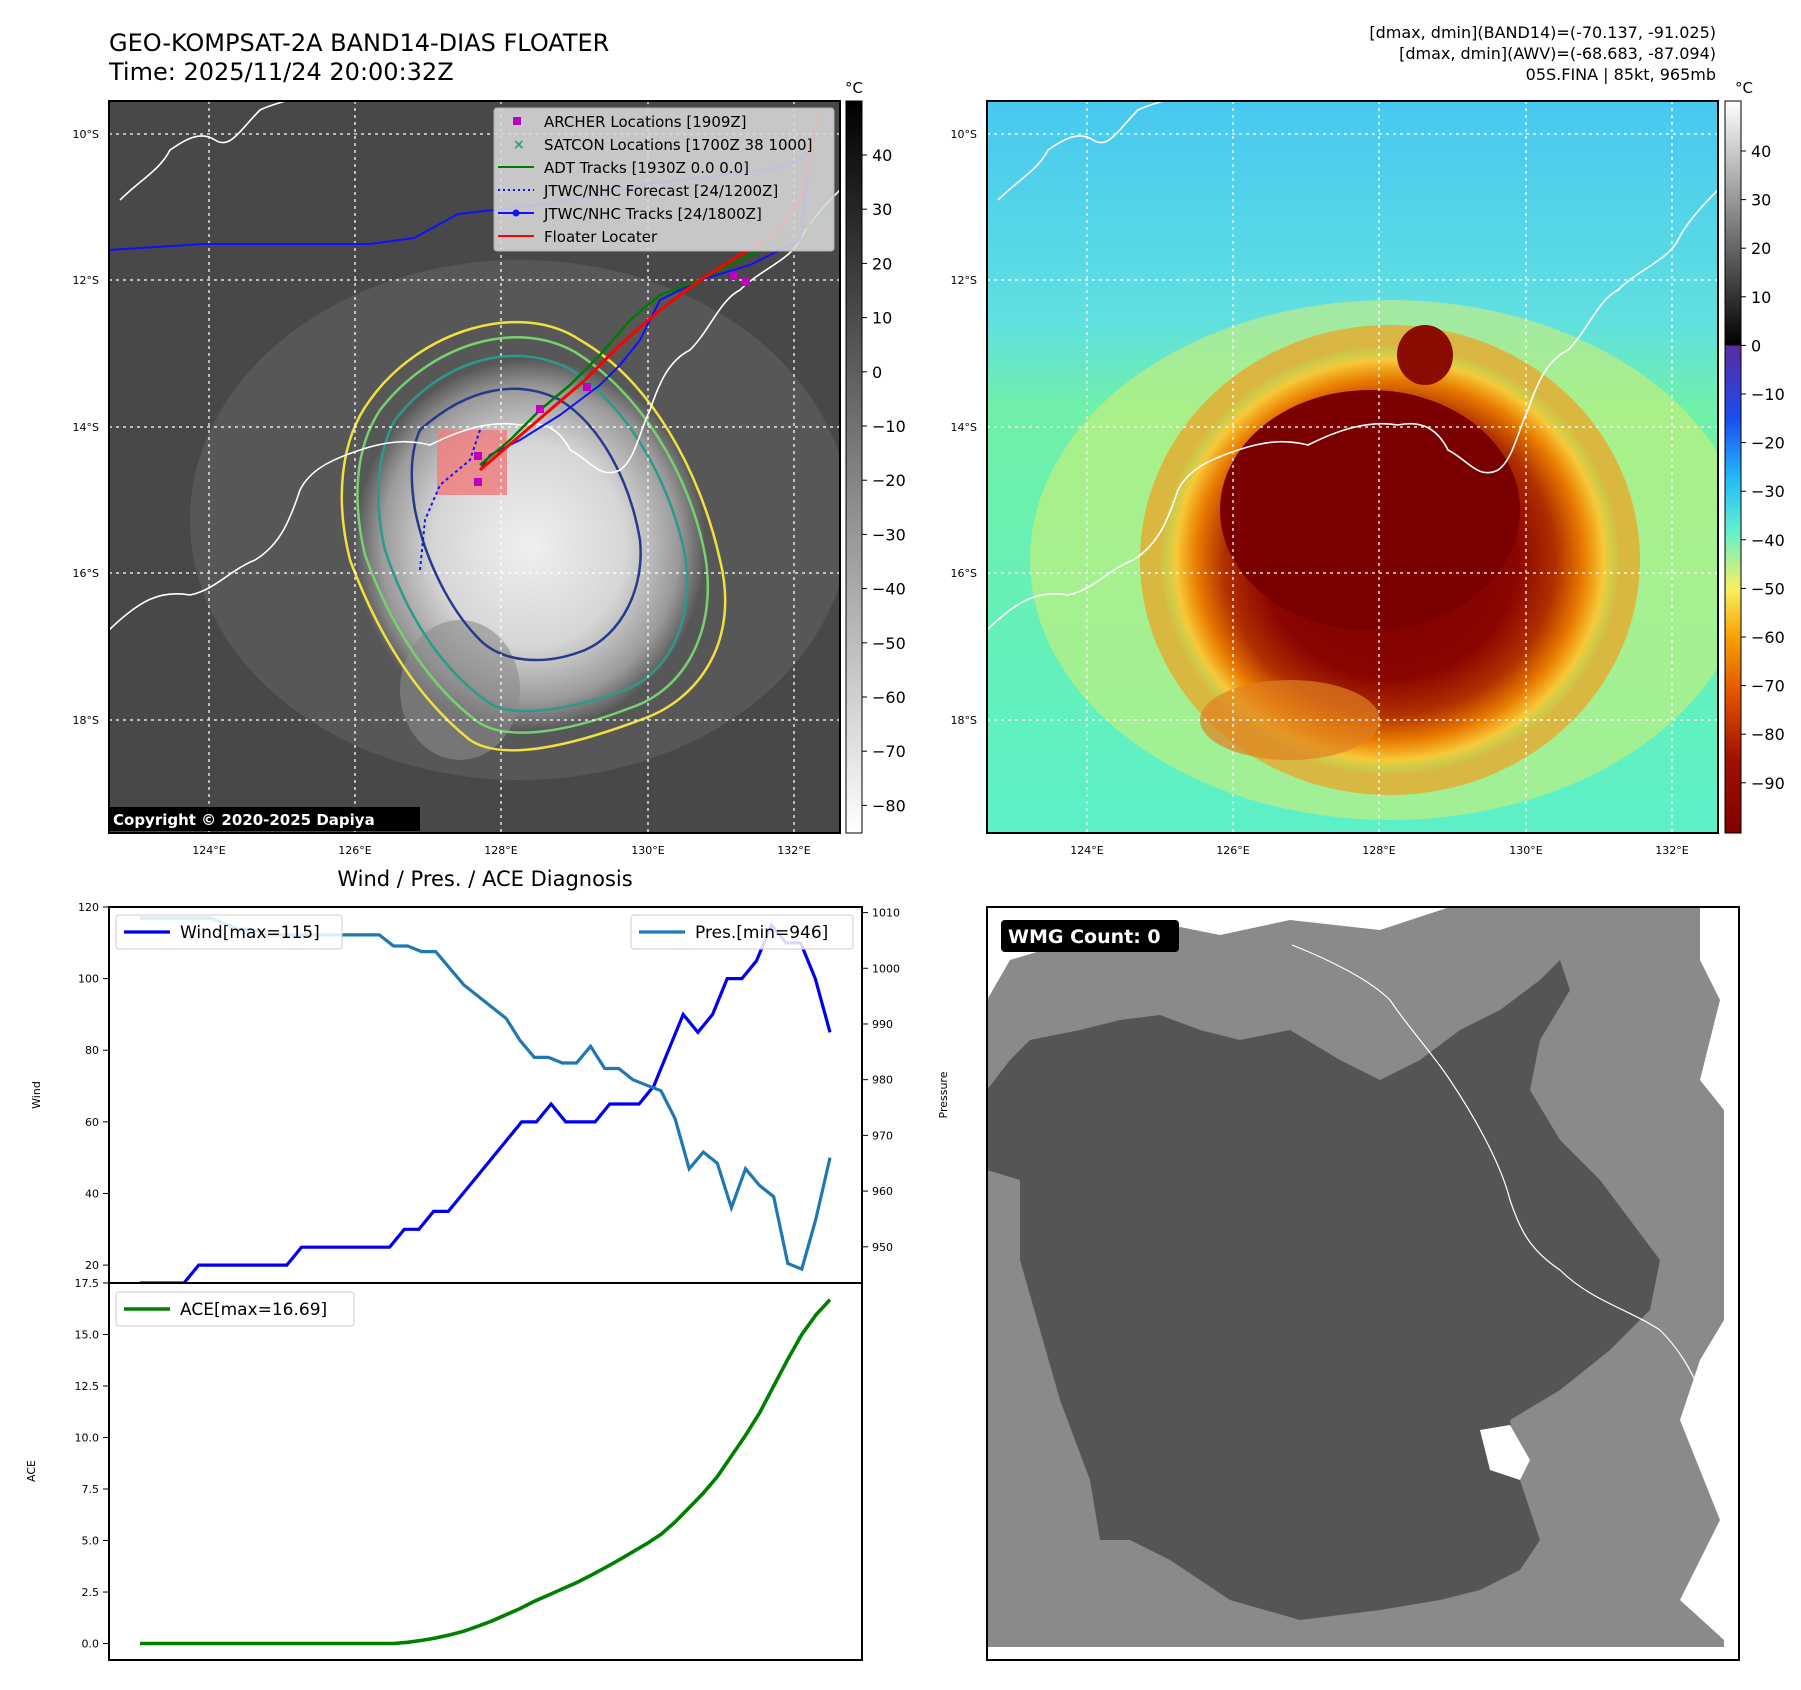 The height and width of the screenshot is (1690, 1801). Describe the element at coordinates (943, 1094) in the screenshot. I see `pressure-axis-label: Pressure` at that location.